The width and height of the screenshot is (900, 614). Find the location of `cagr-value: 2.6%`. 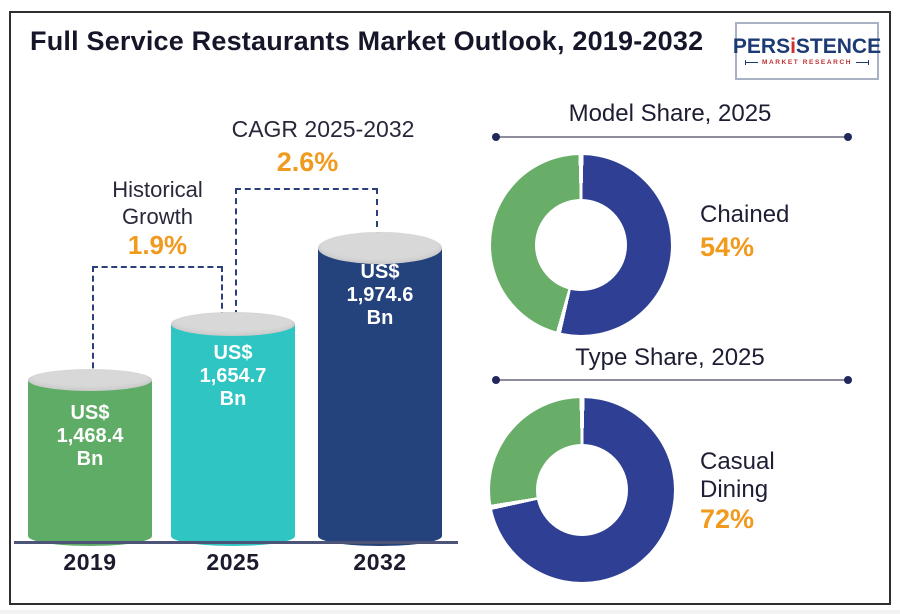

cagr-value: 2.6% is located at coordinates (307, 162).